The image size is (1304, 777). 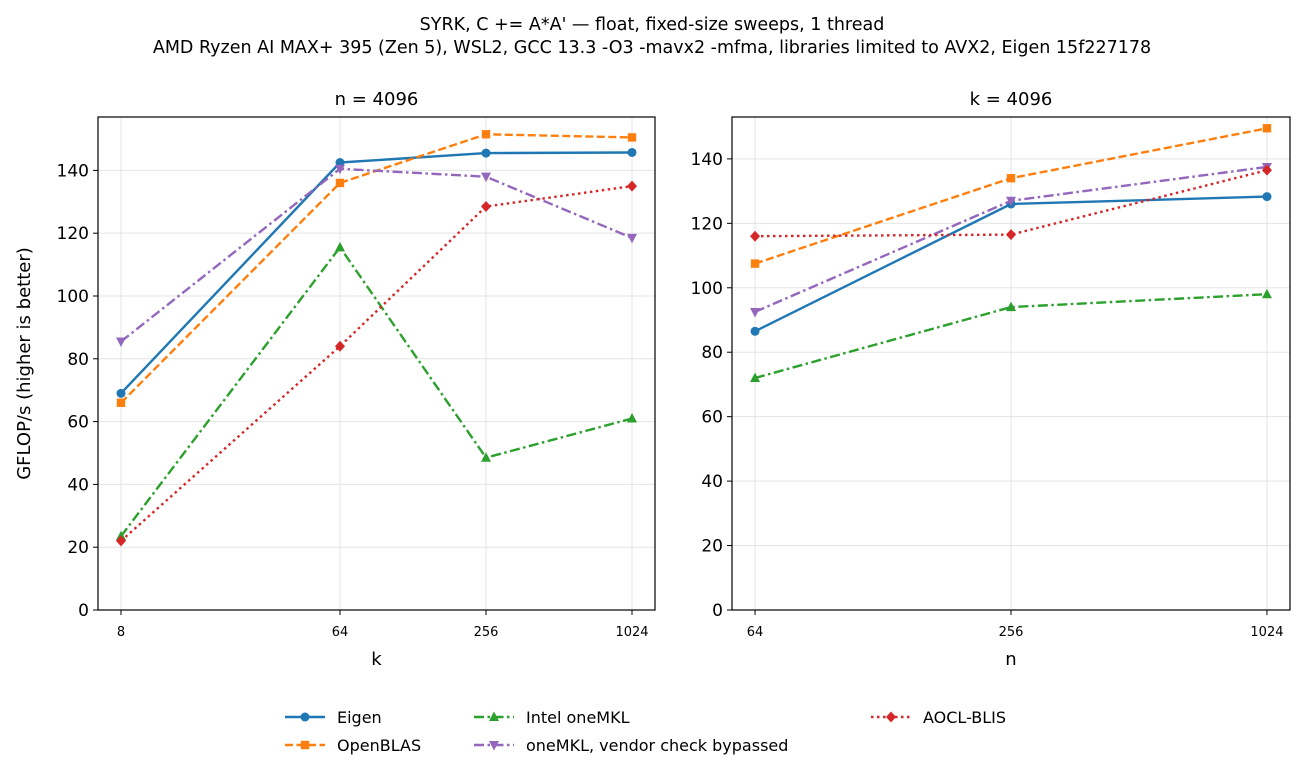 I want to click on panel-title: n = 4096, so click(x=377, y=99).